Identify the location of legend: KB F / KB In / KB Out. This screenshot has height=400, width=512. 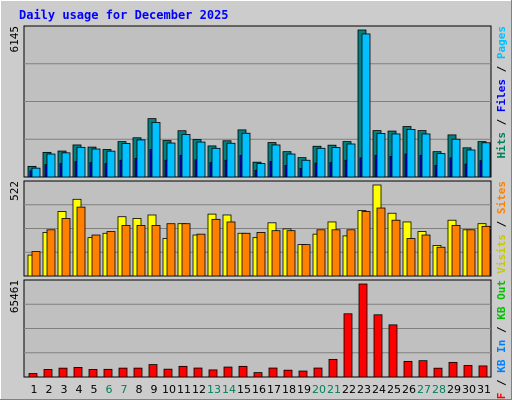
(501, 340).